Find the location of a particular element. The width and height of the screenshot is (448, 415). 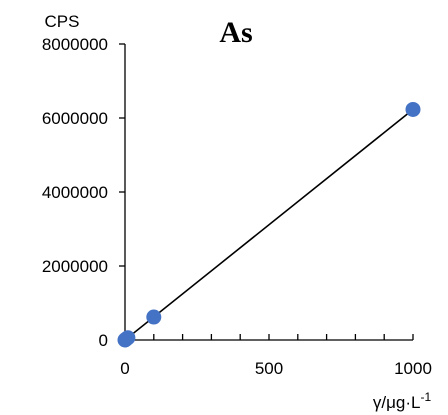

x-axis-title: γ/μg·L-1 is located at coordinates (402, 401).